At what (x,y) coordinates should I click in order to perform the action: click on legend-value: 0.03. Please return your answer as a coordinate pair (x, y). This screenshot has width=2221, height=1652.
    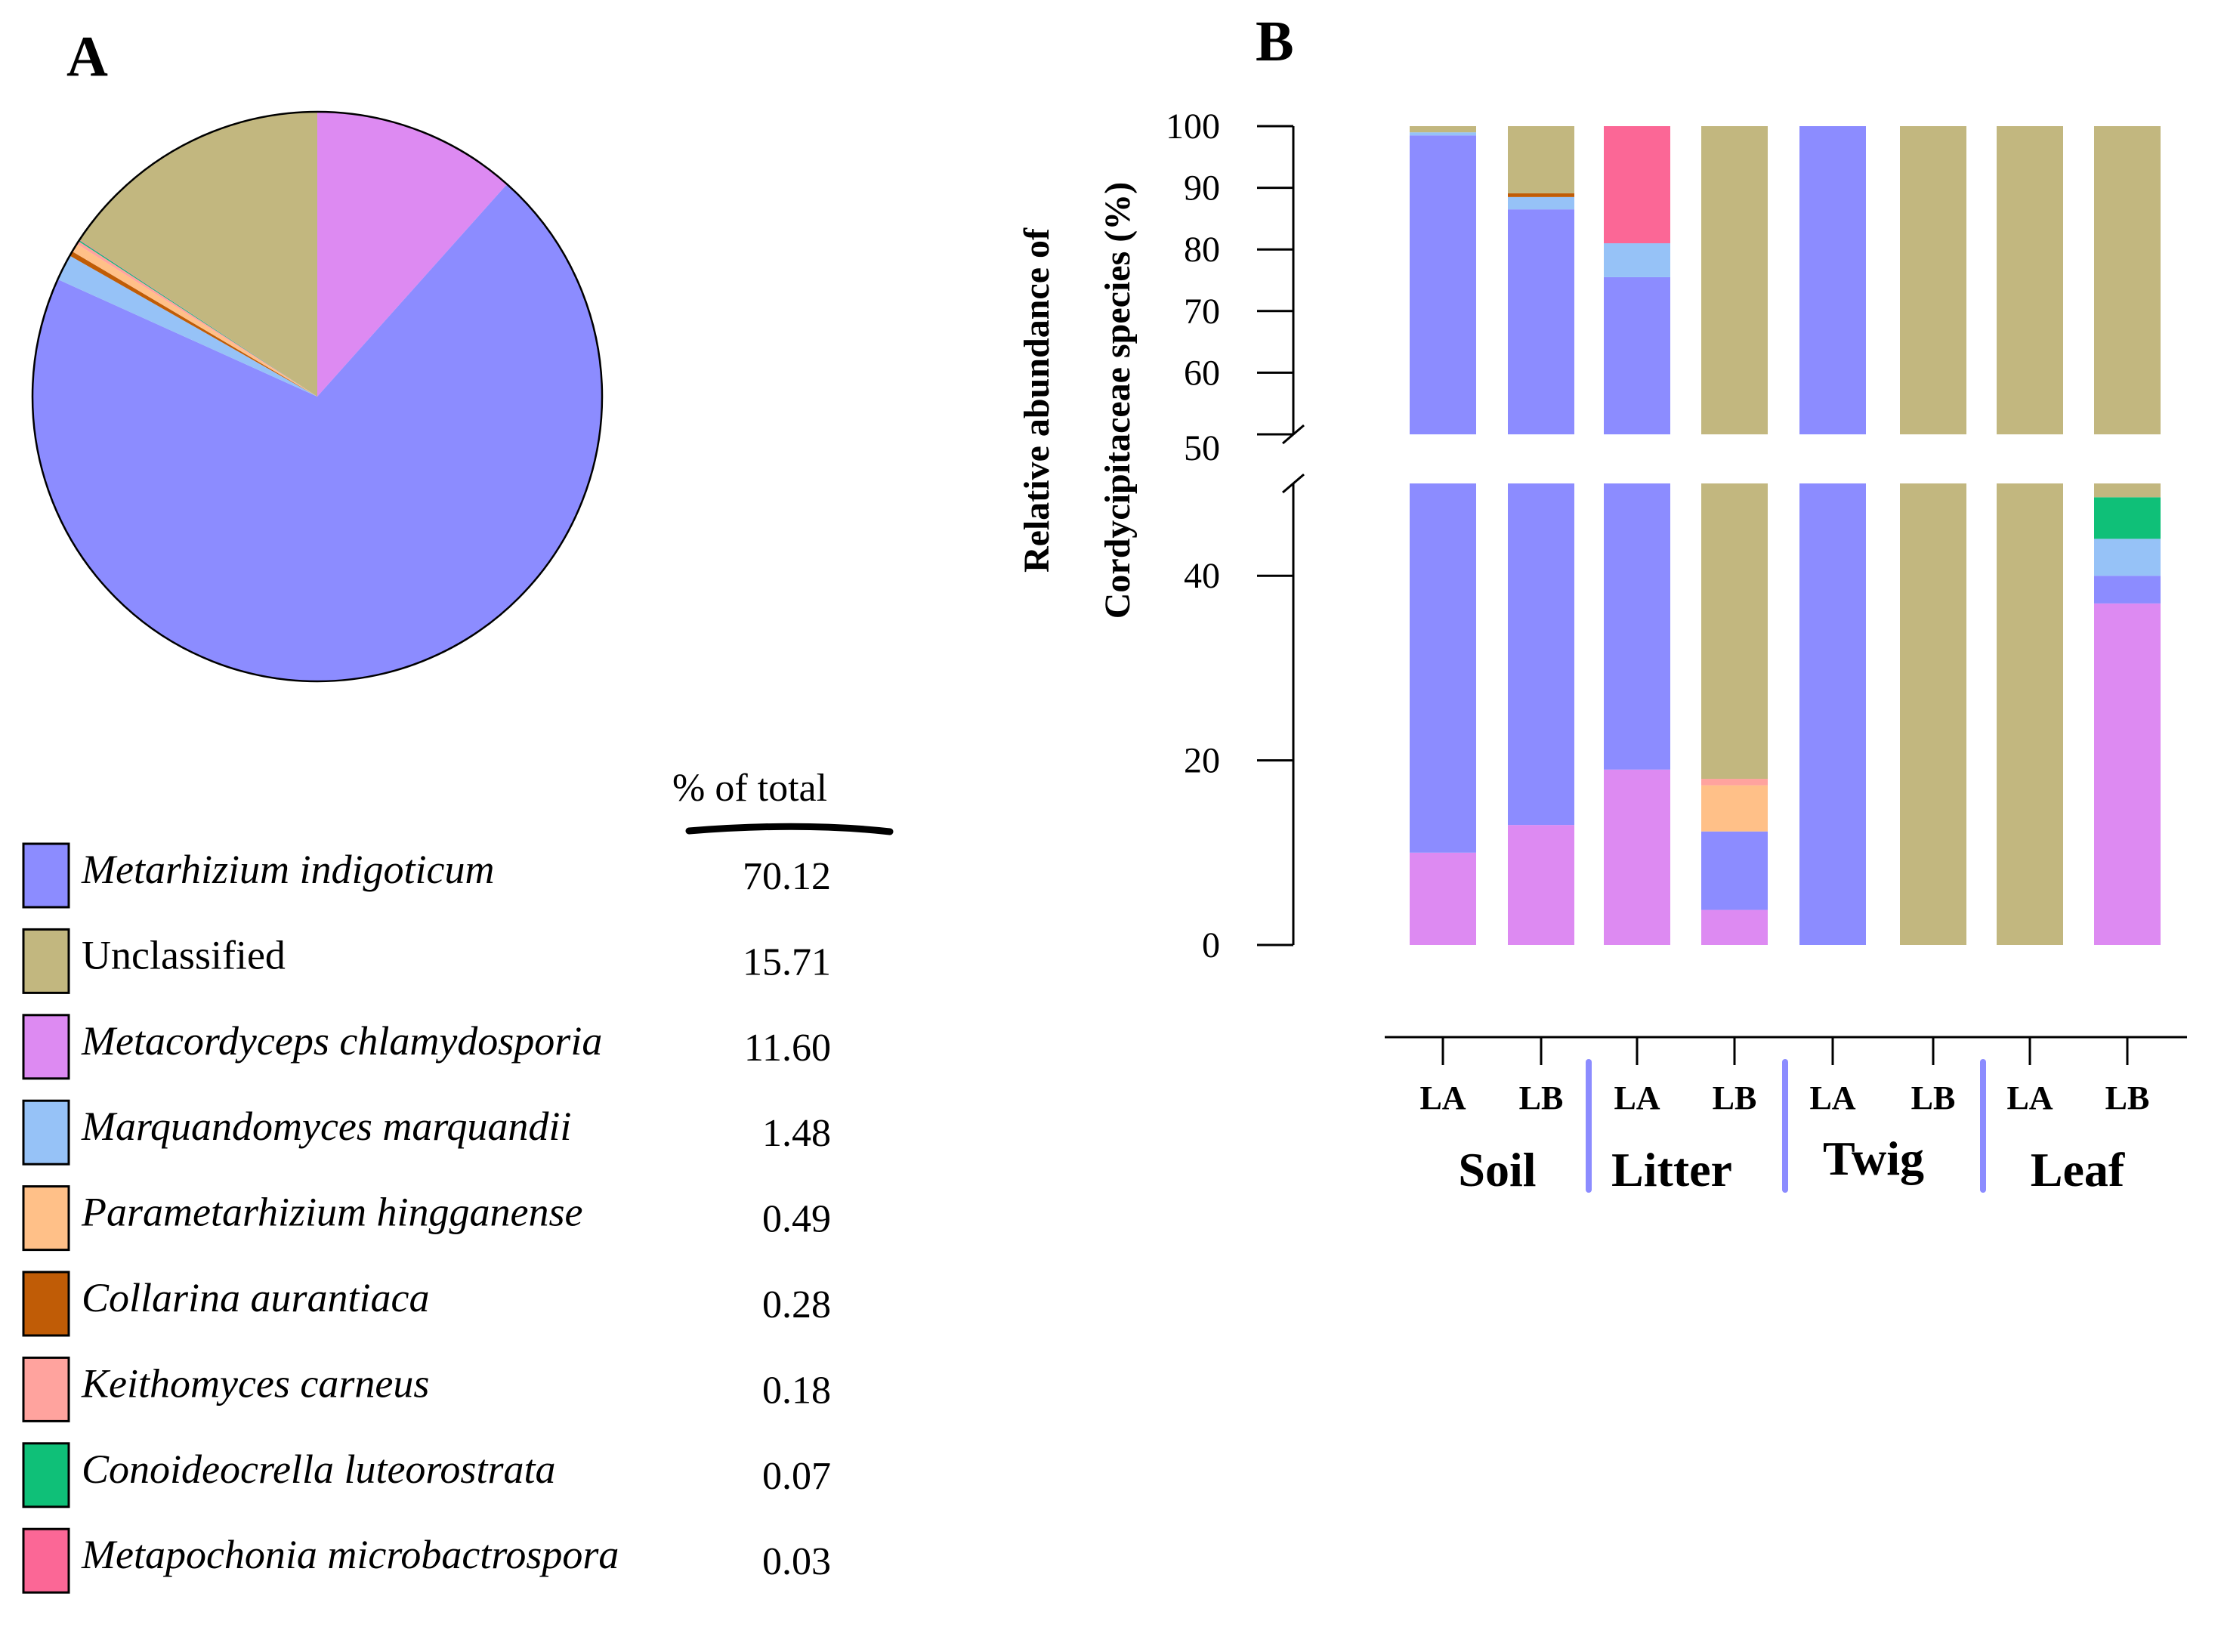
    Looking at the image, I should click on (796, 1561).